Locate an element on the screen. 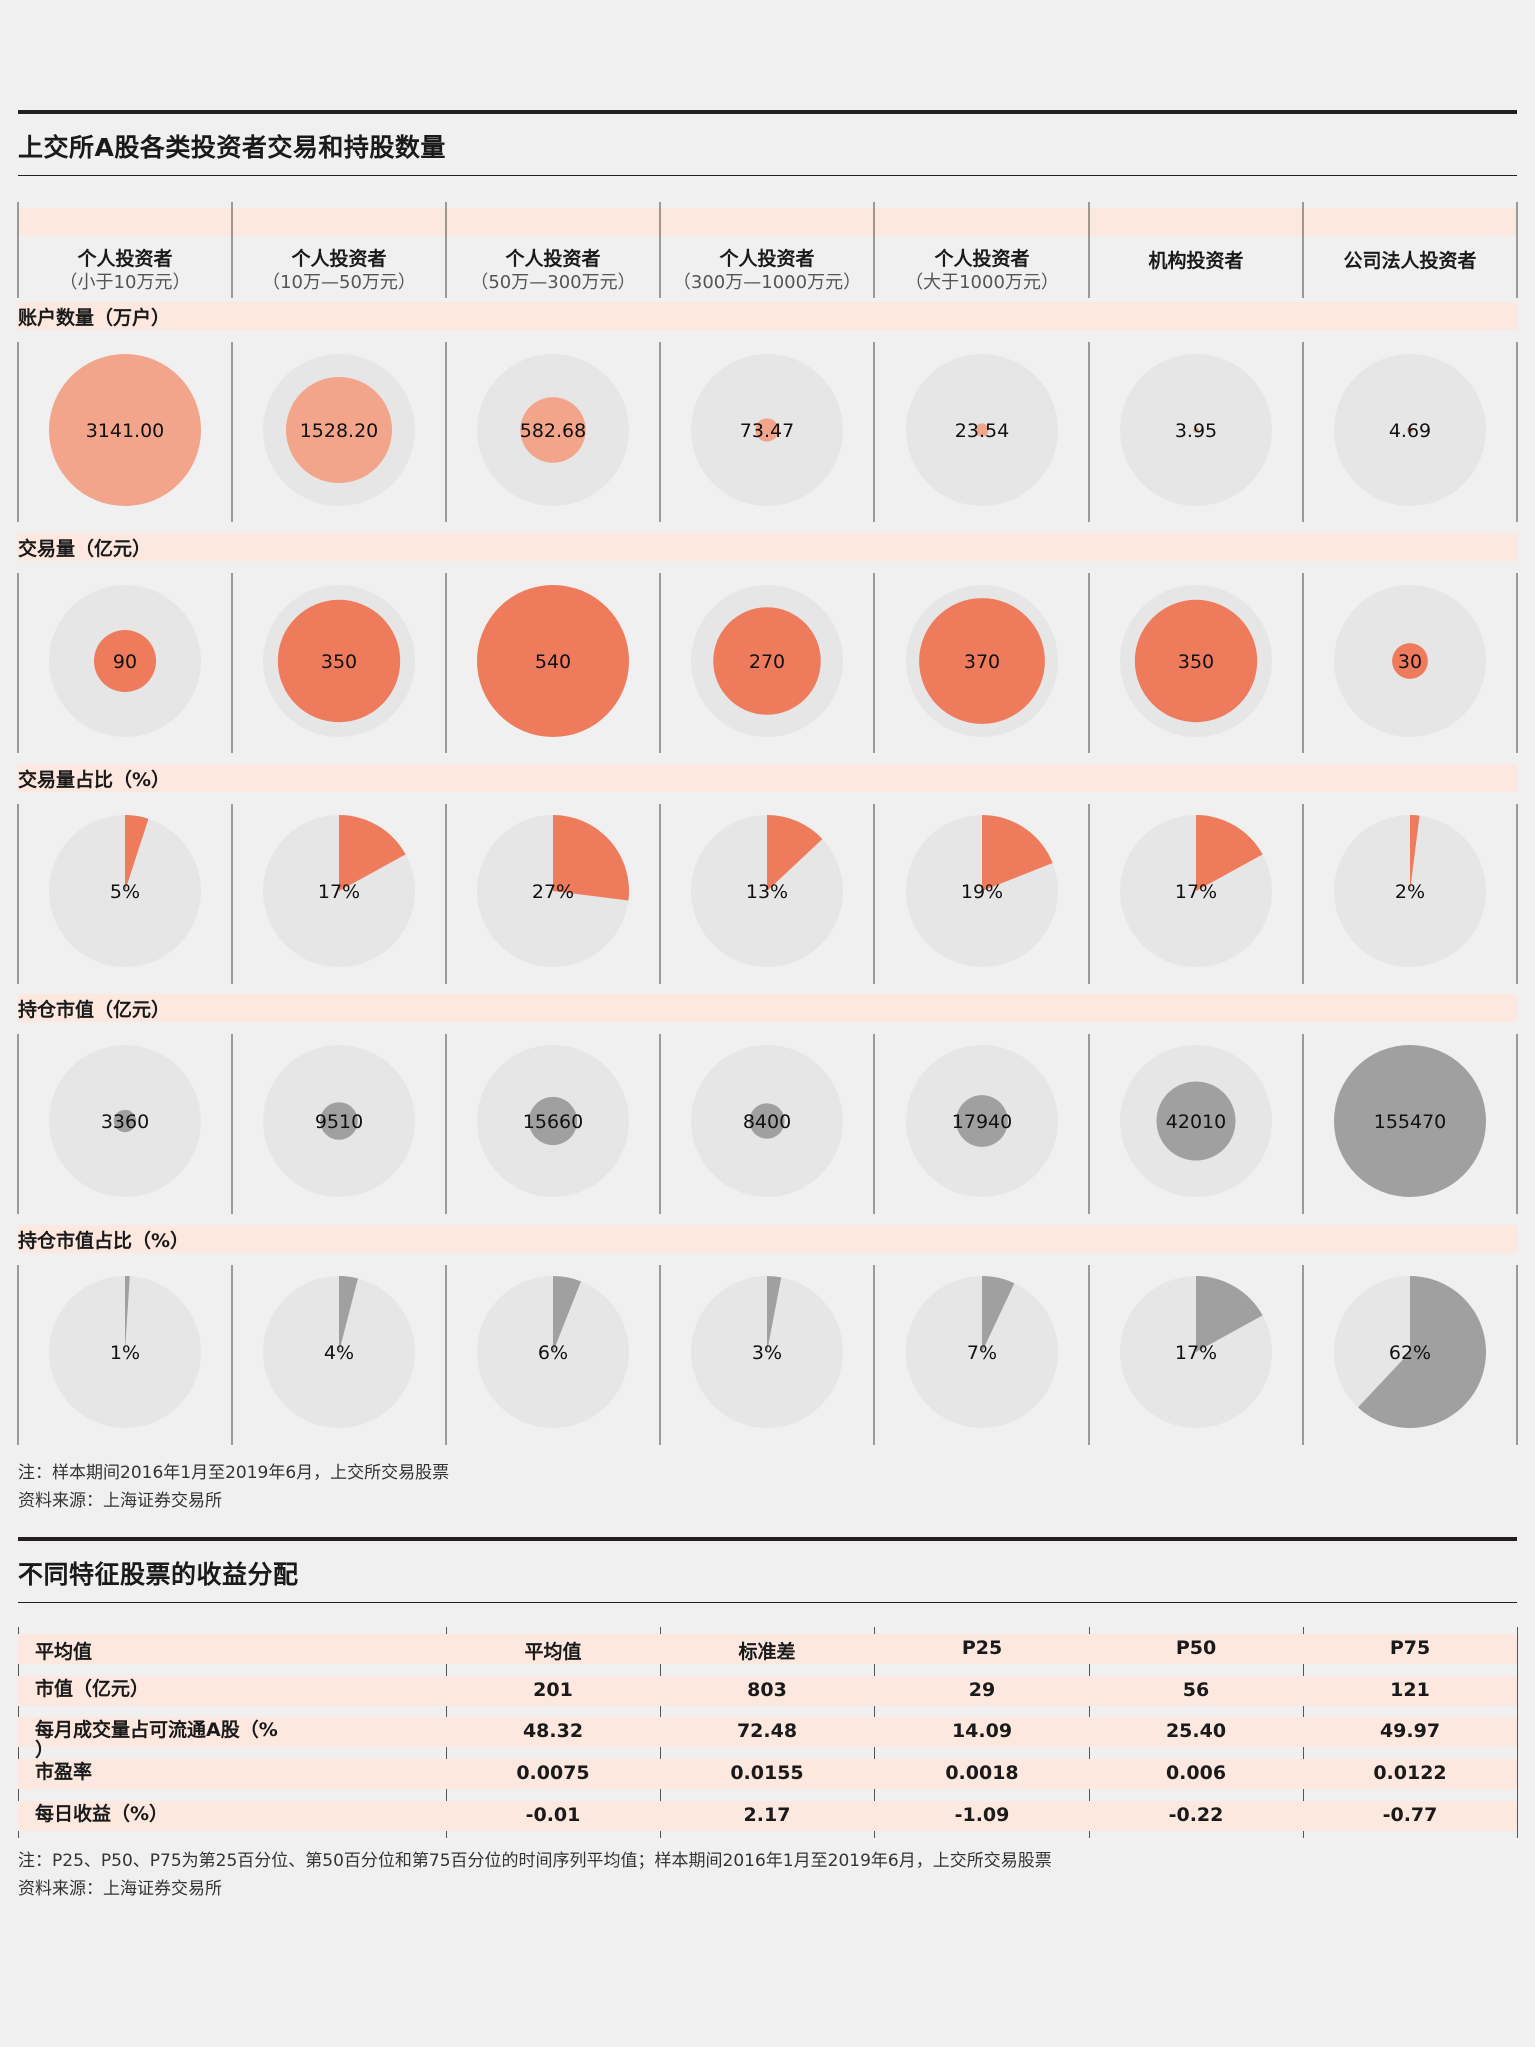 The width and height of the screenshot is (1535, 2047). data-label: 15660 is located at coordinates (553, 1122).